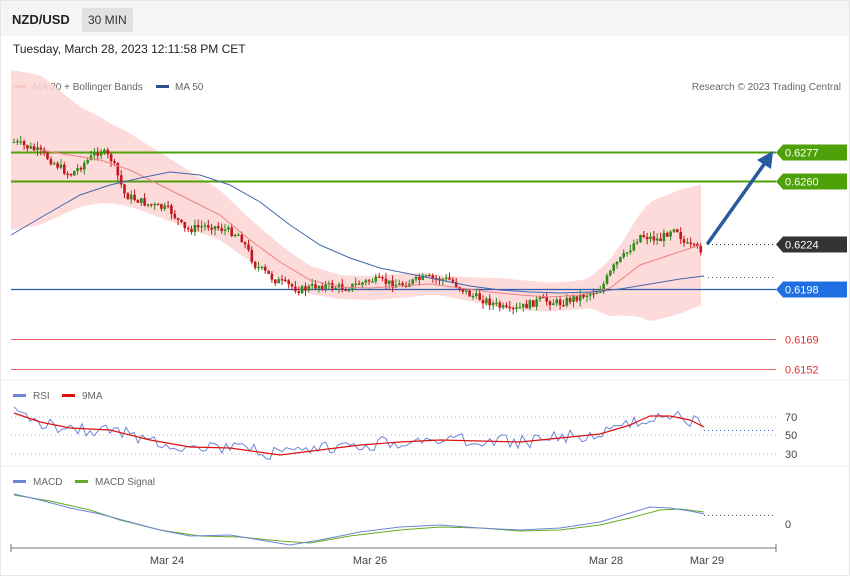 This screenshot has width=850, height=576. Describe the element at coordinates (189, 87) in the screenshot. I see `ma50-legend-label: MA 50` at that location.